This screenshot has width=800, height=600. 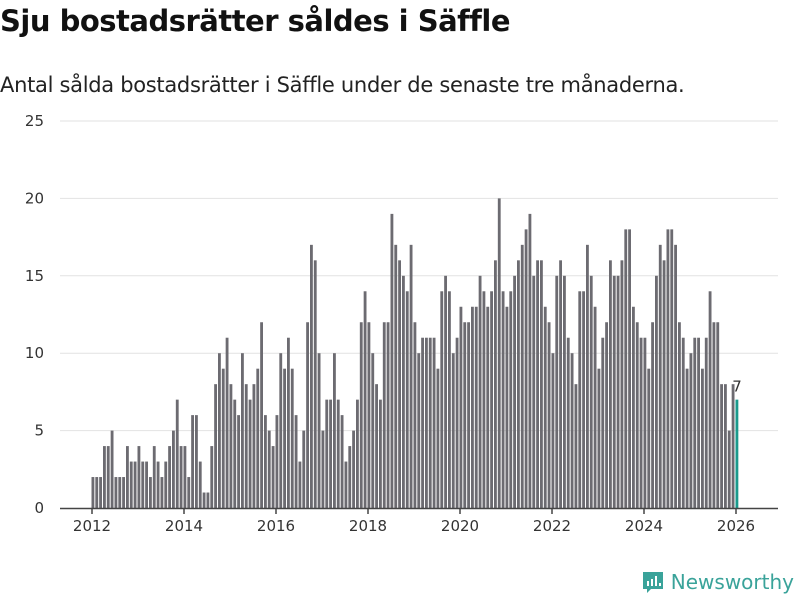 I want to click on x-axis: 2012 2014 2016 2018 2020 2022 2024 2026, so click(x=419, y=521).